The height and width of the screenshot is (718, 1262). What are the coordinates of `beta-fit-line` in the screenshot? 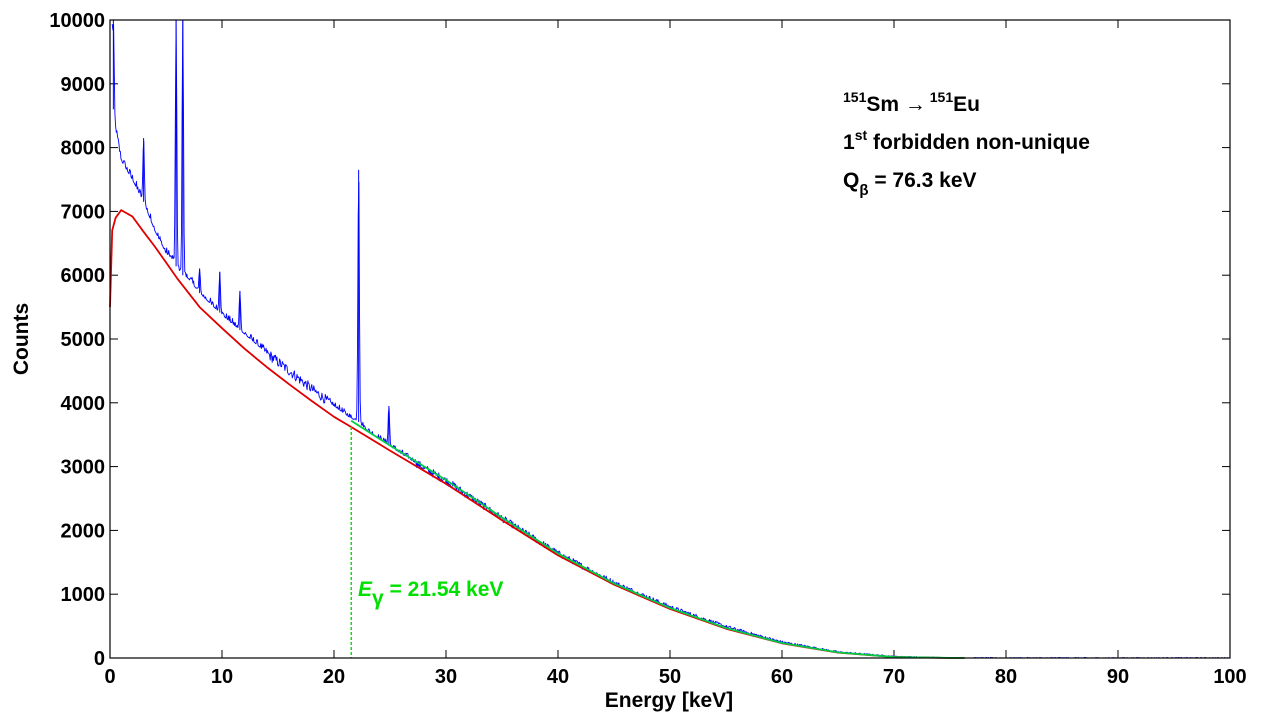 It's located at (230, 318).